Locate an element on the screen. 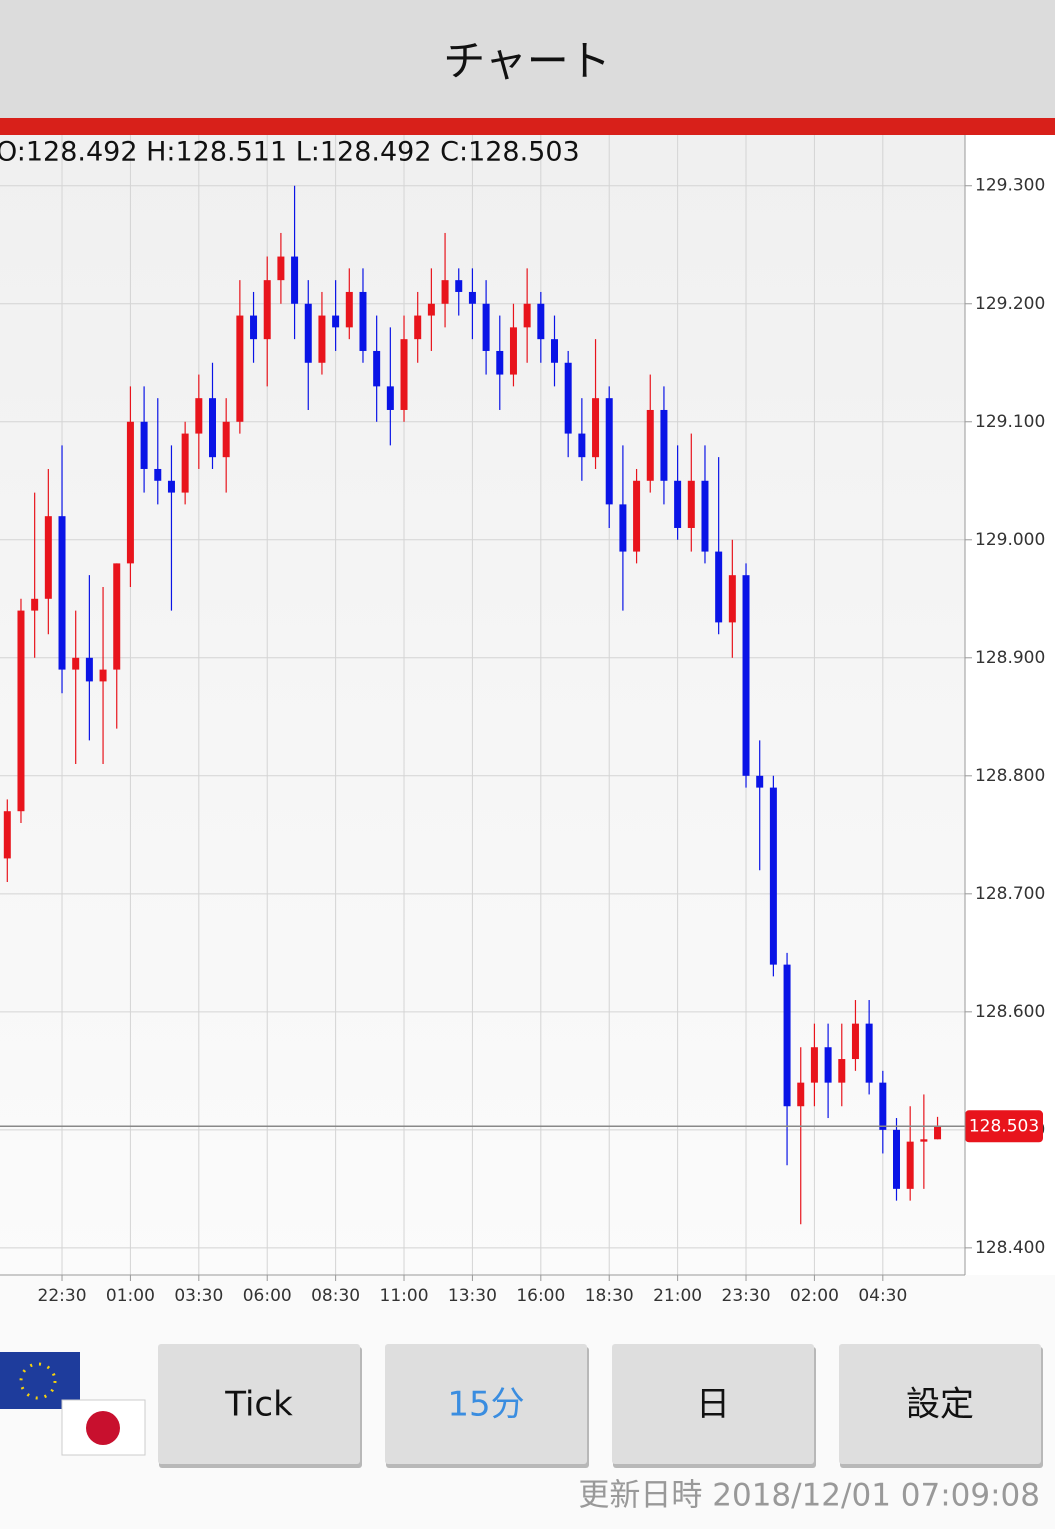 This screenshot has height=1529, width=1055. x-tick-label: 06:00 is located at coordinates (267, 1296).